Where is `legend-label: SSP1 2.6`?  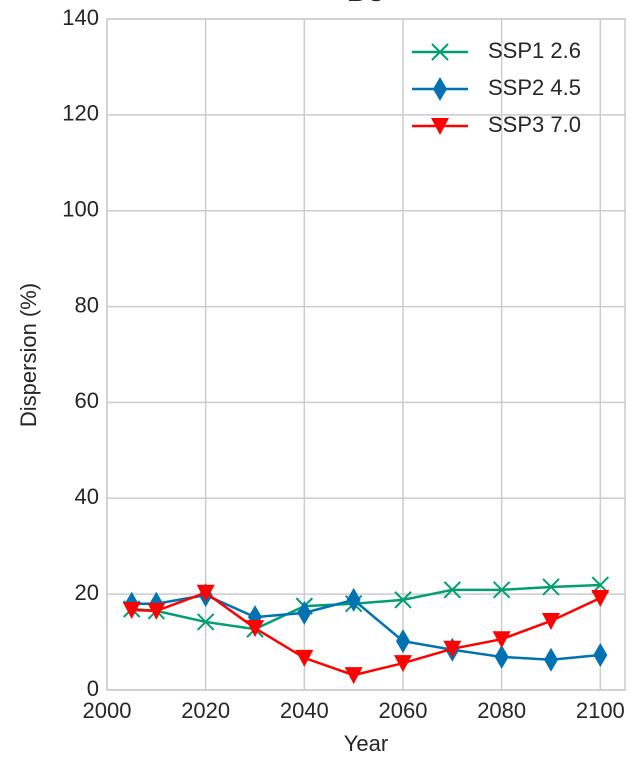
legend-label: SSP1 2.6 is located at coordinates (534, 50).